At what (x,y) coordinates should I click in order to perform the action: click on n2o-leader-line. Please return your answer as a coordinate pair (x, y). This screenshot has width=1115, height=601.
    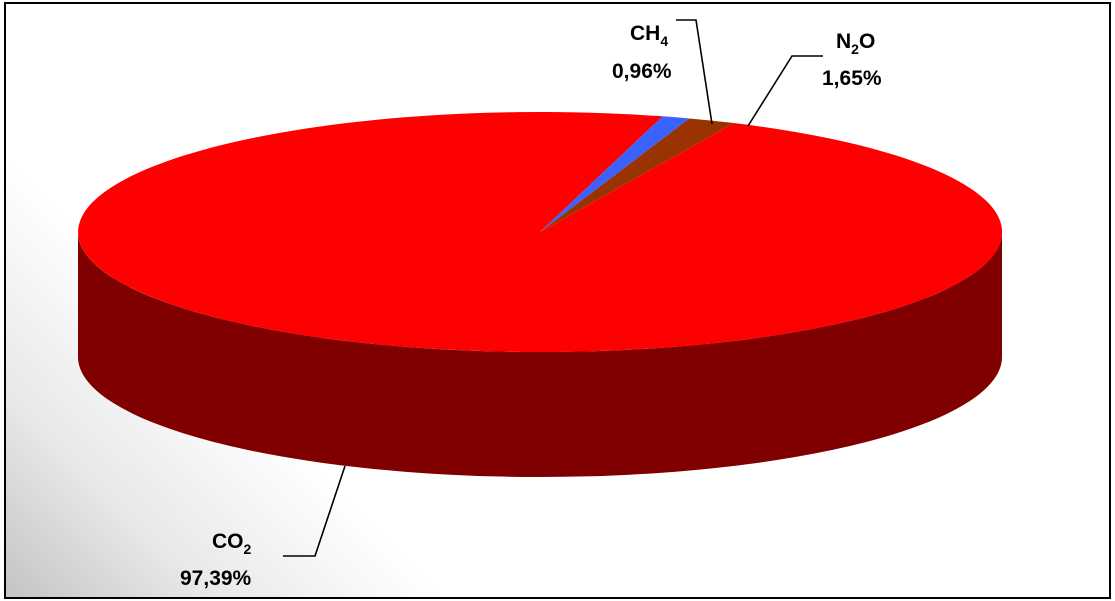
    Looking at the image, I should click on (785, 91).